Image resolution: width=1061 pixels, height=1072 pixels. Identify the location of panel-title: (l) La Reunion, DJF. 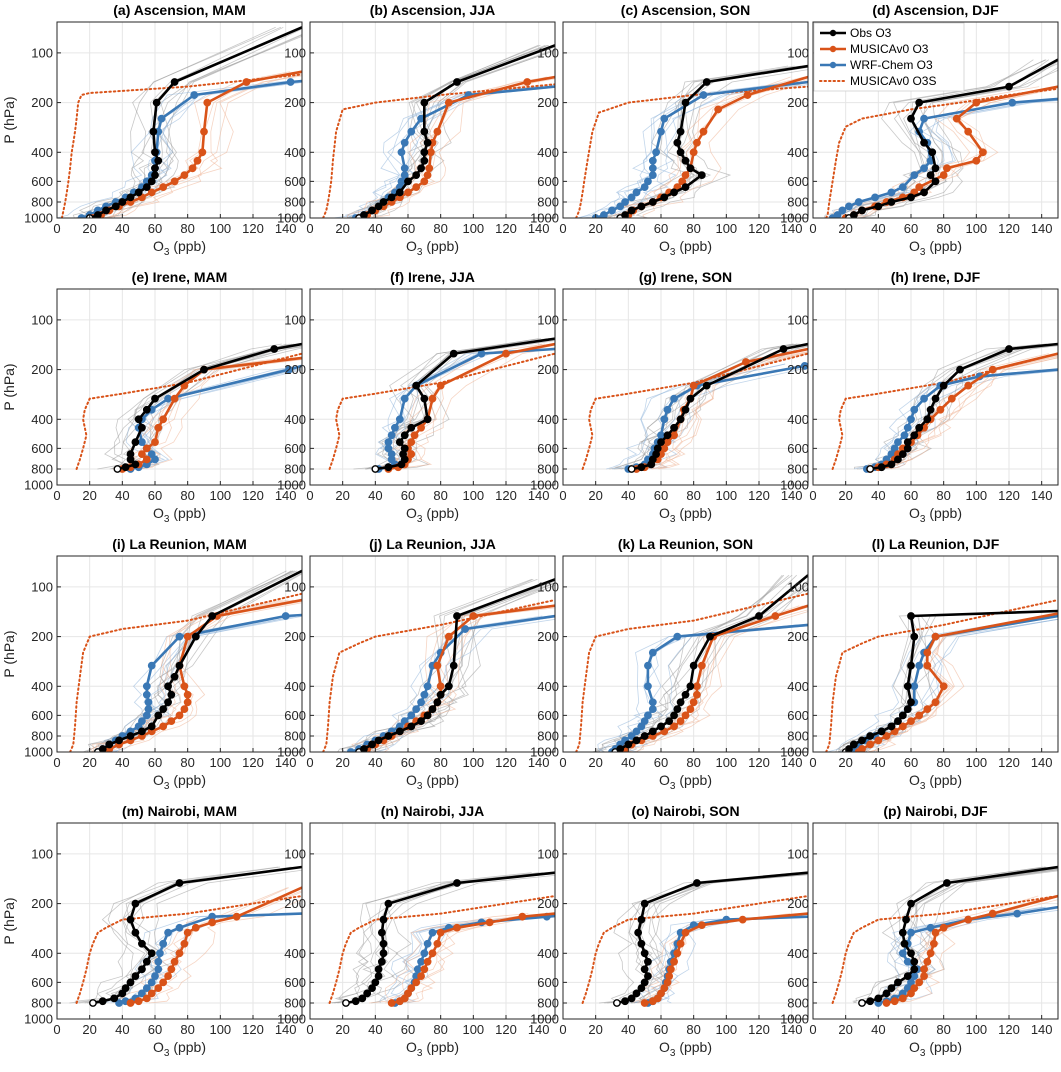
(936, 544).